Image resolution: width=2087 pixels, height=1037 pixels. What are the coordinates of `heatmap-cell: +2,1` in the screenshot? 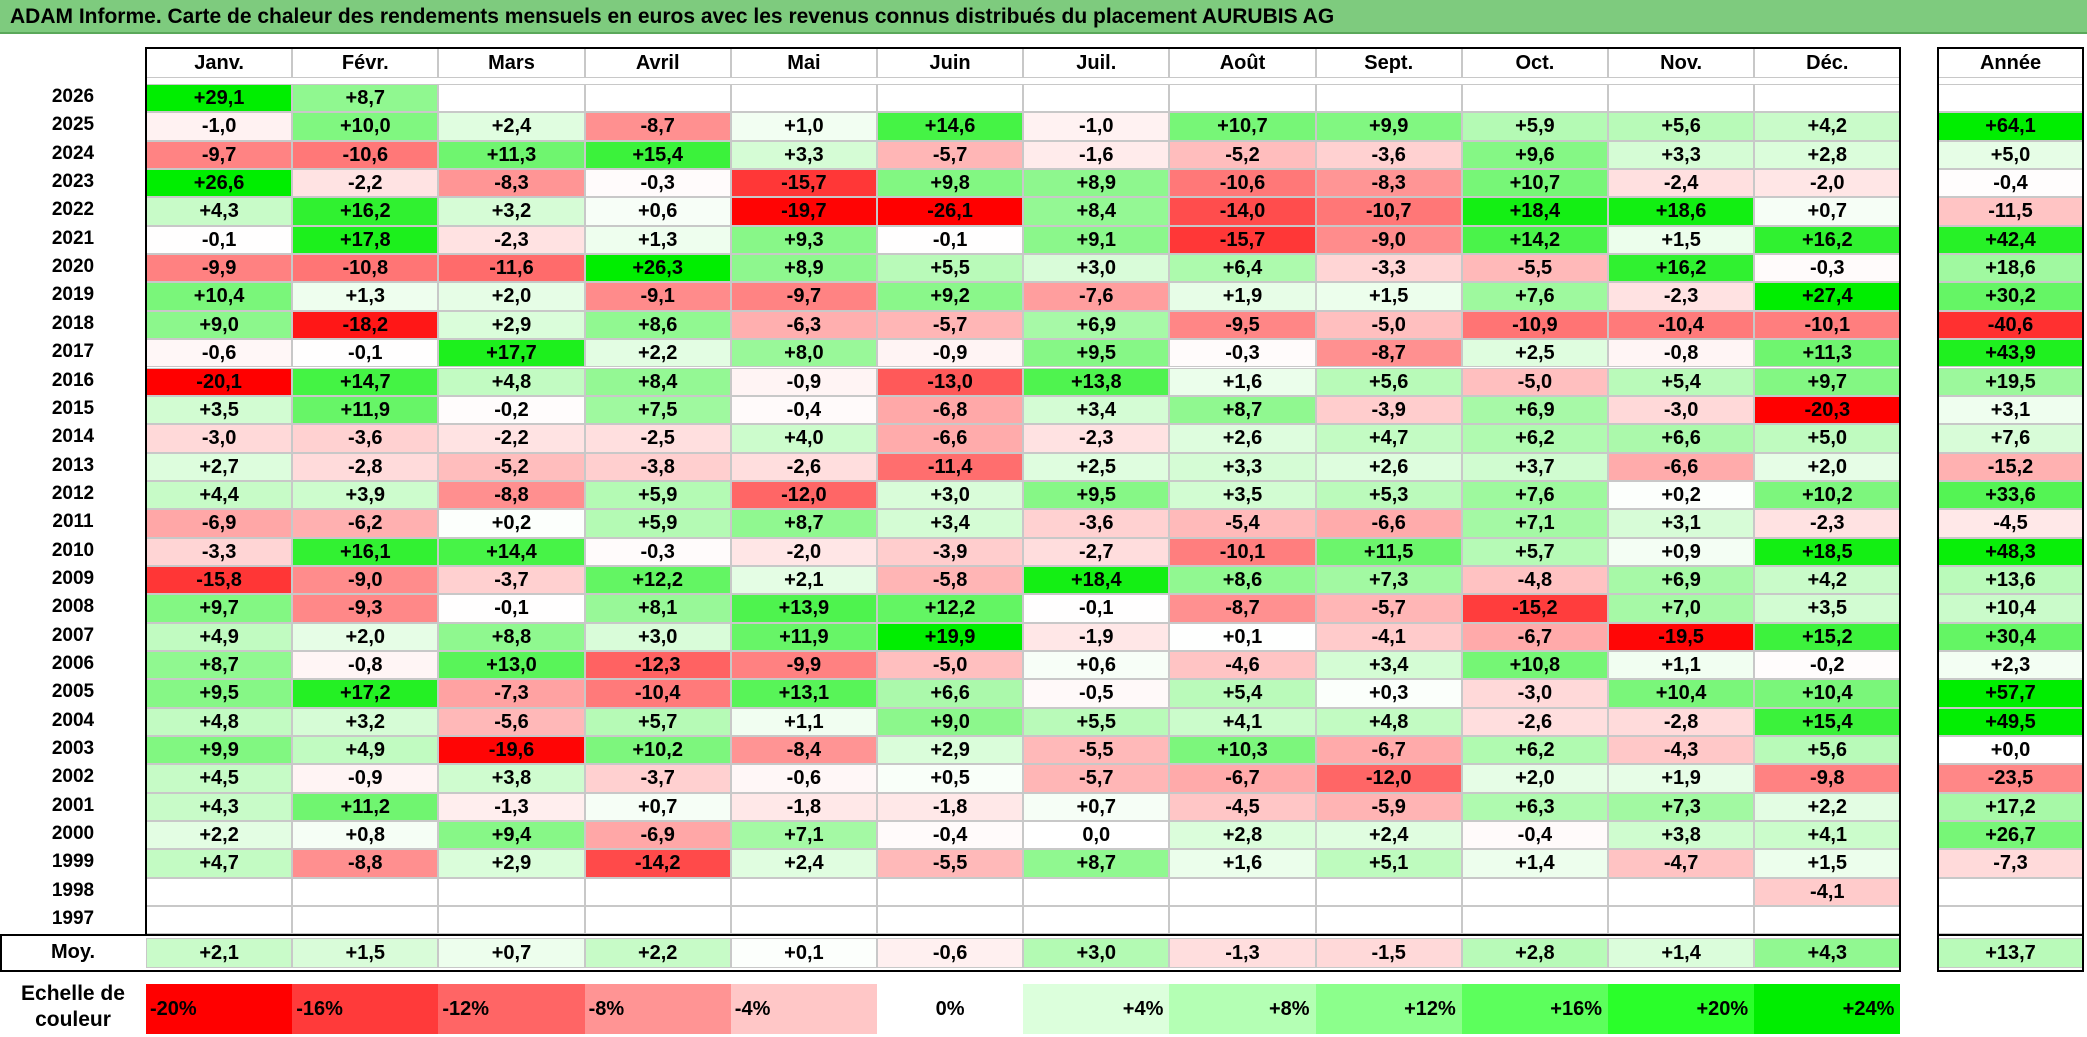 It's located at (803, 580).